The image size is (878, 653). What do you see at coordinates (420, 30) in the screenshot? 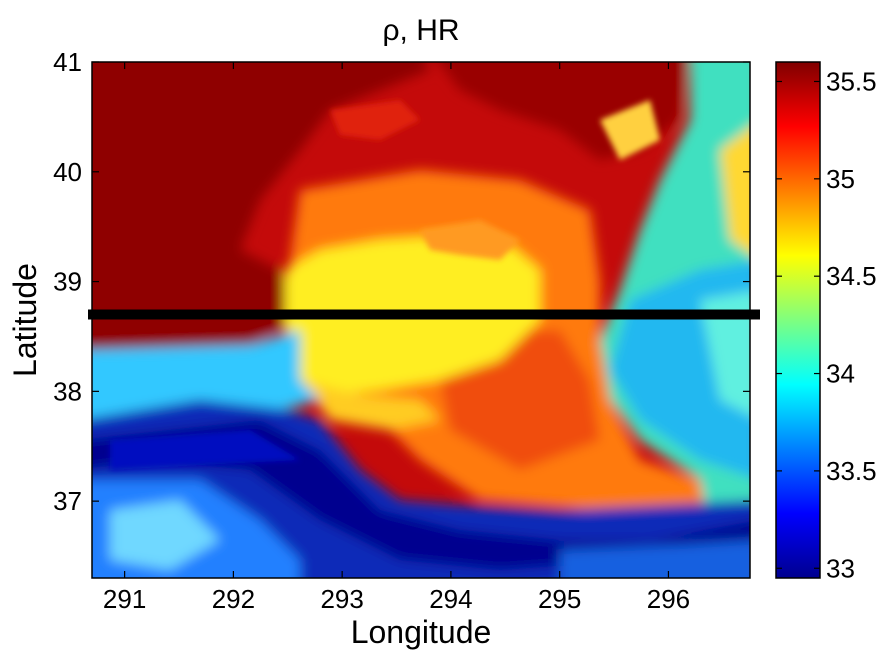
I see `chart-title: ρ, HR` at bounding box center [420, 30].